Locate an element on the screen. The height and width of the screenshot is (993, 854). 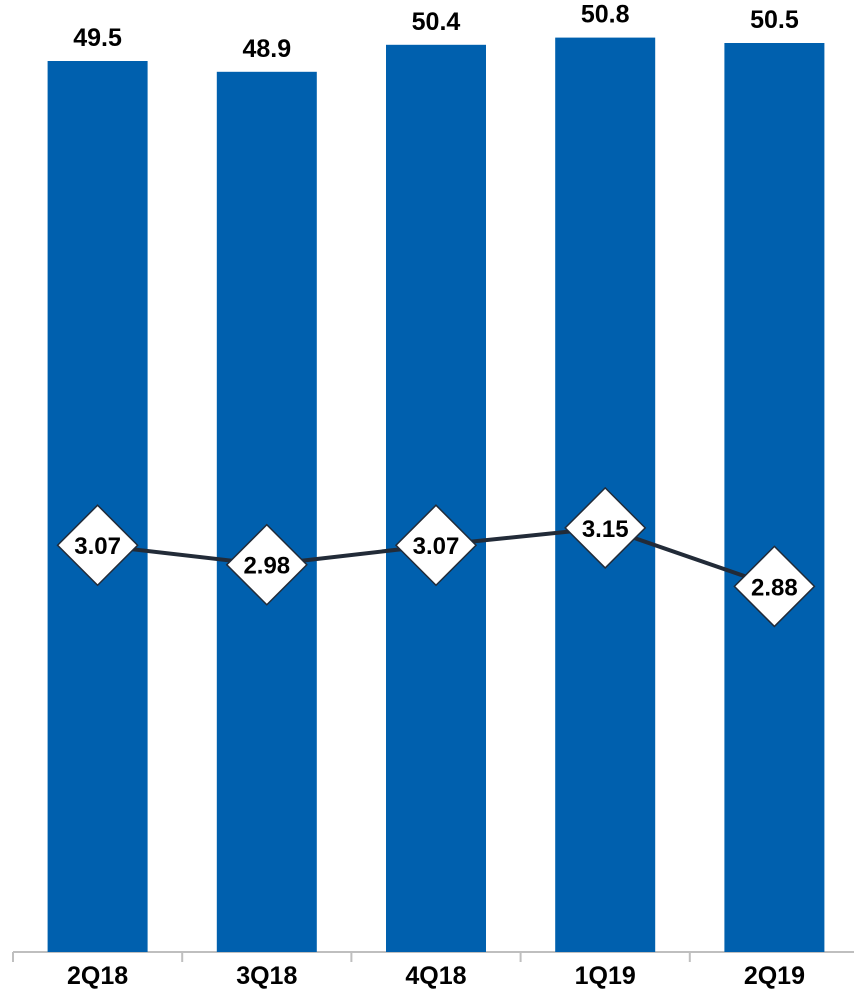
bar-value-label: 48.9 is located at coordinates (266, 49).